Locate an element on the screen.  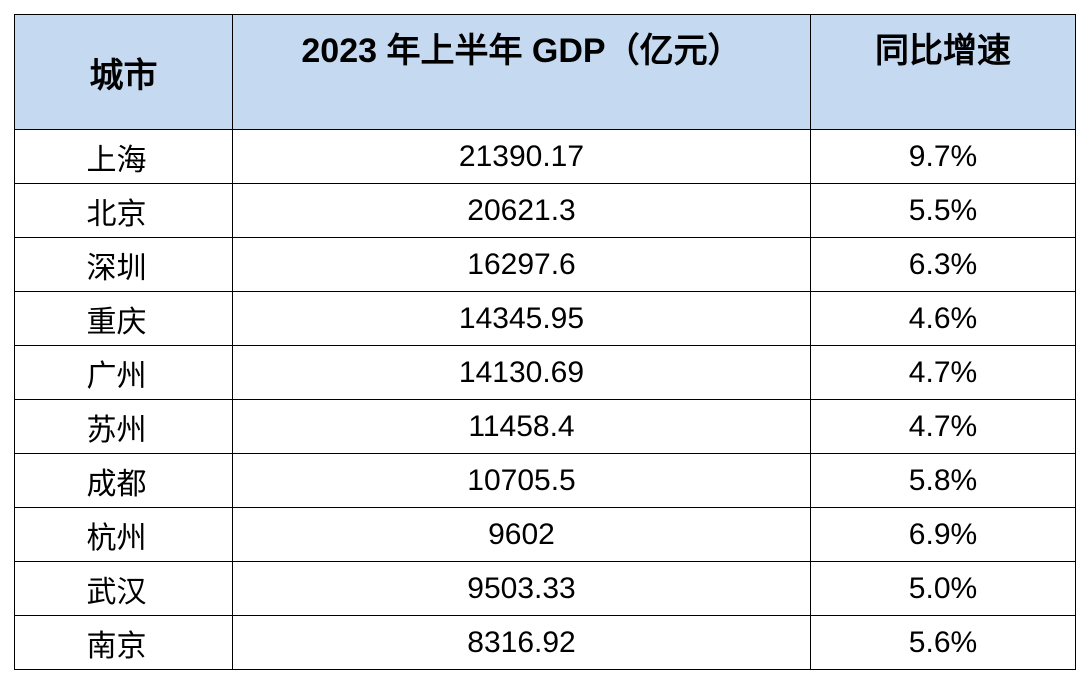
data-cell: 9.7% is located at coordinates (943, 156).